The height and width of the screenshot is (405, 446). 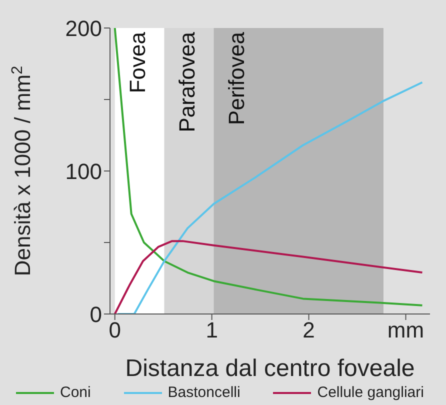 What do you see at coordinates (75, 392) in the screenshot?
I see `legend-label: Coni` at bounding box center [75, 392].